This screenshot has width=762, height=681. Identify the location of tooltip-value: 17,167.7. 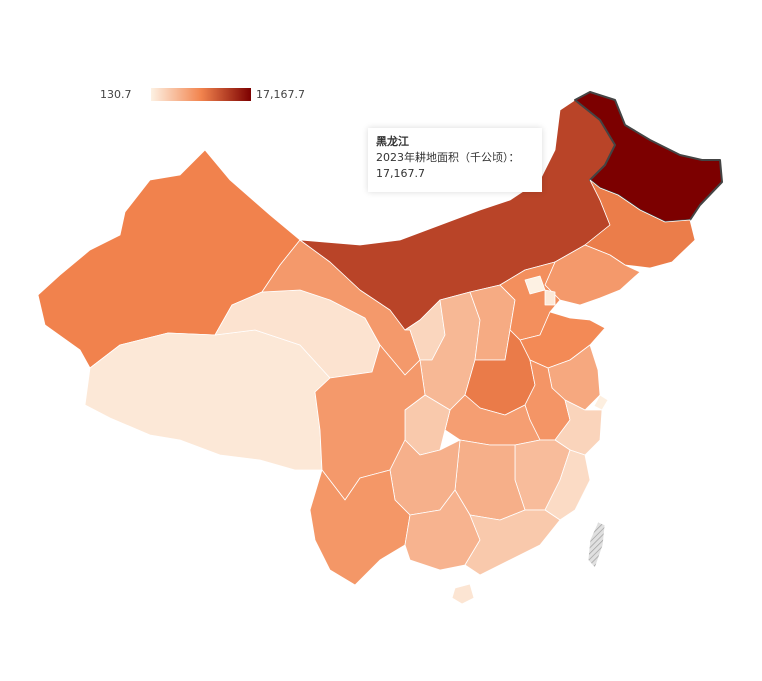
(400, 173).